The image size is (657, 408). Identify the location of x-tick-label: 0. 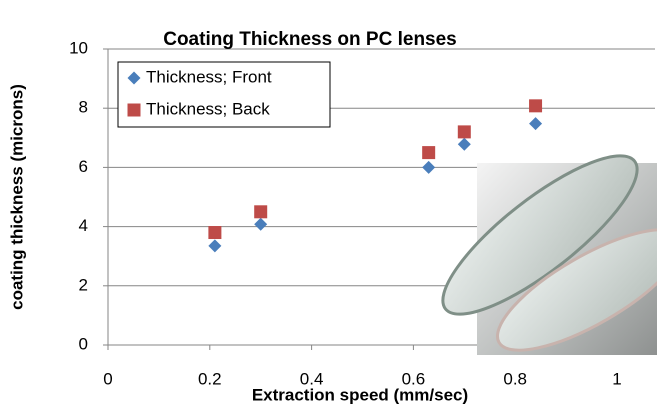
(107, 378).